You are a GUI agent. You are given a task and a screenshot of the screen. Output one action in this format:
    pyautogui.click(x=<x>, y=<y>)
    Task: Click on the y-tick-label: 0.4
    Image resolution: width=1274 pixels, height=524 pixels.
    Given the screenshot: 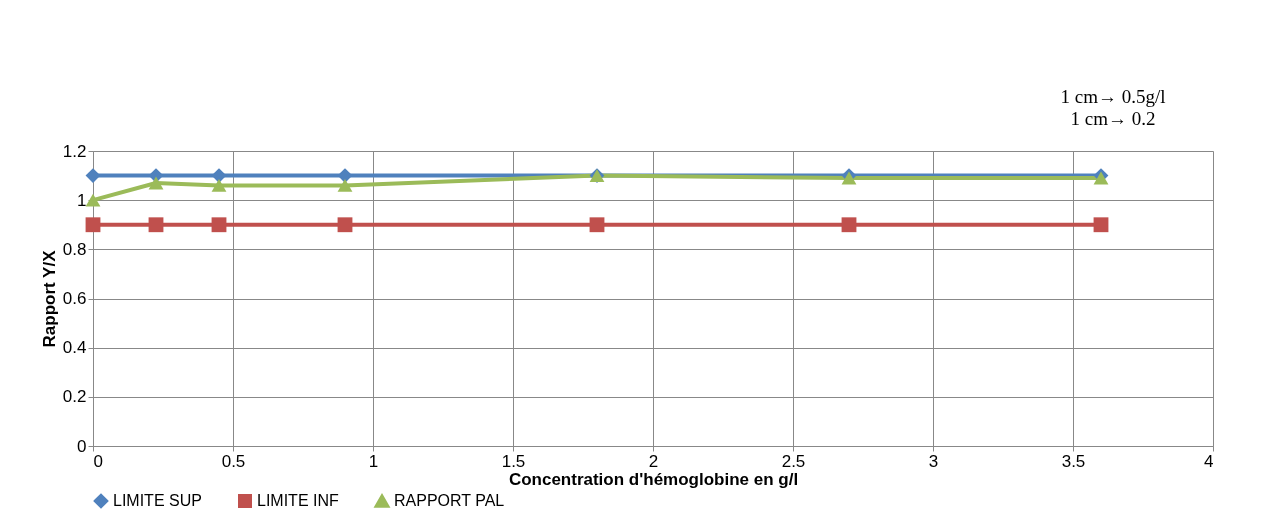 What is the action you would take?
    pyautogui.click(x=74, y=348)
    